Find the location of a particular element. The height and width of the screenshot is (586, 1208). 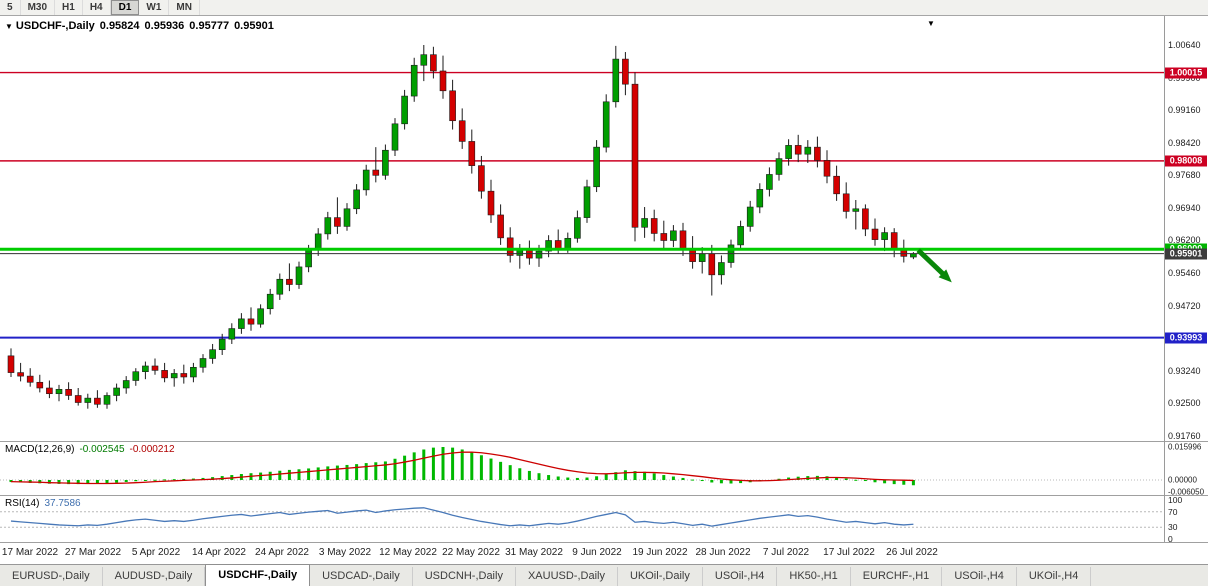

tab-usdcad-daily-3: USDCAD-,Daily is located at coordinates (361, 576).